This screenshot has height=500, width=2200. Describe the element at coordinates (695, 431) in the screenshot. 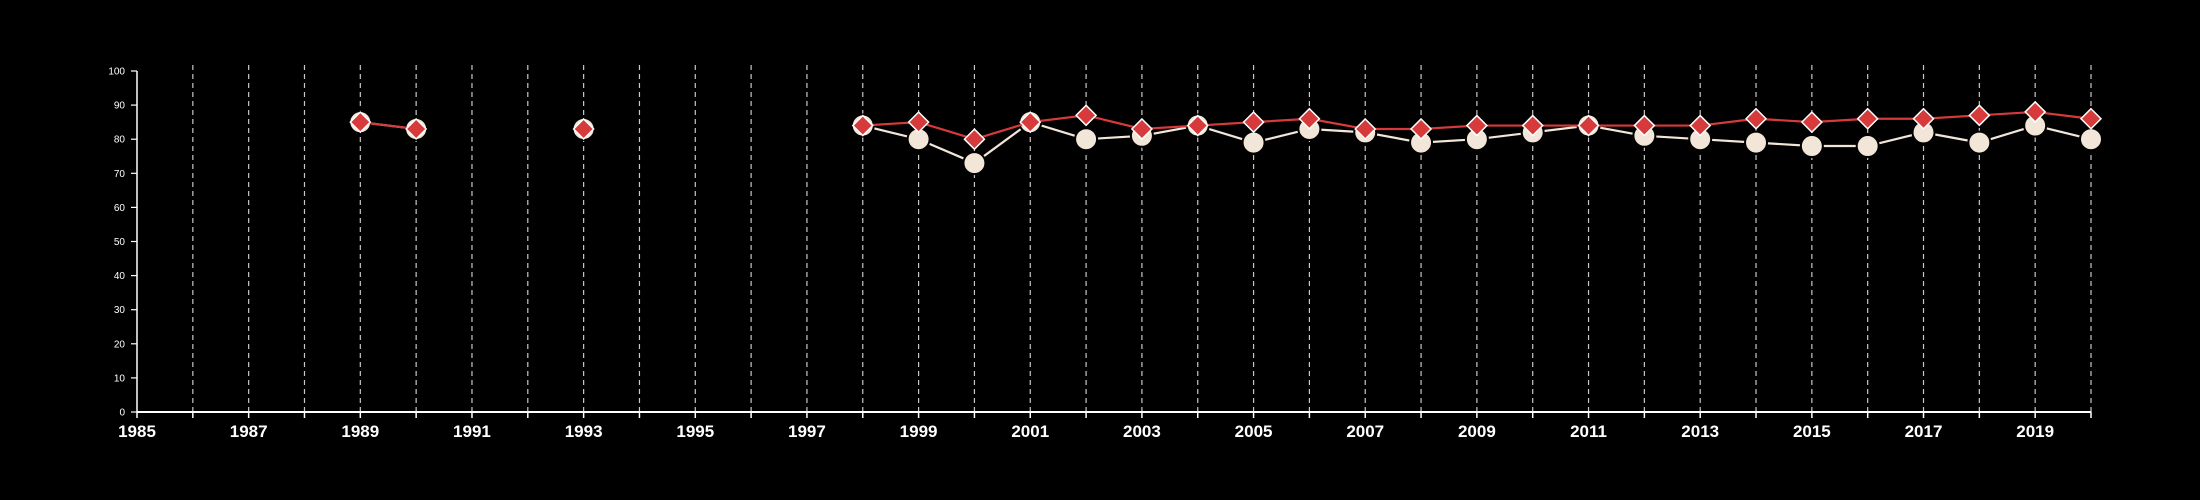

I see `x-tick-label: 1995` at that location.